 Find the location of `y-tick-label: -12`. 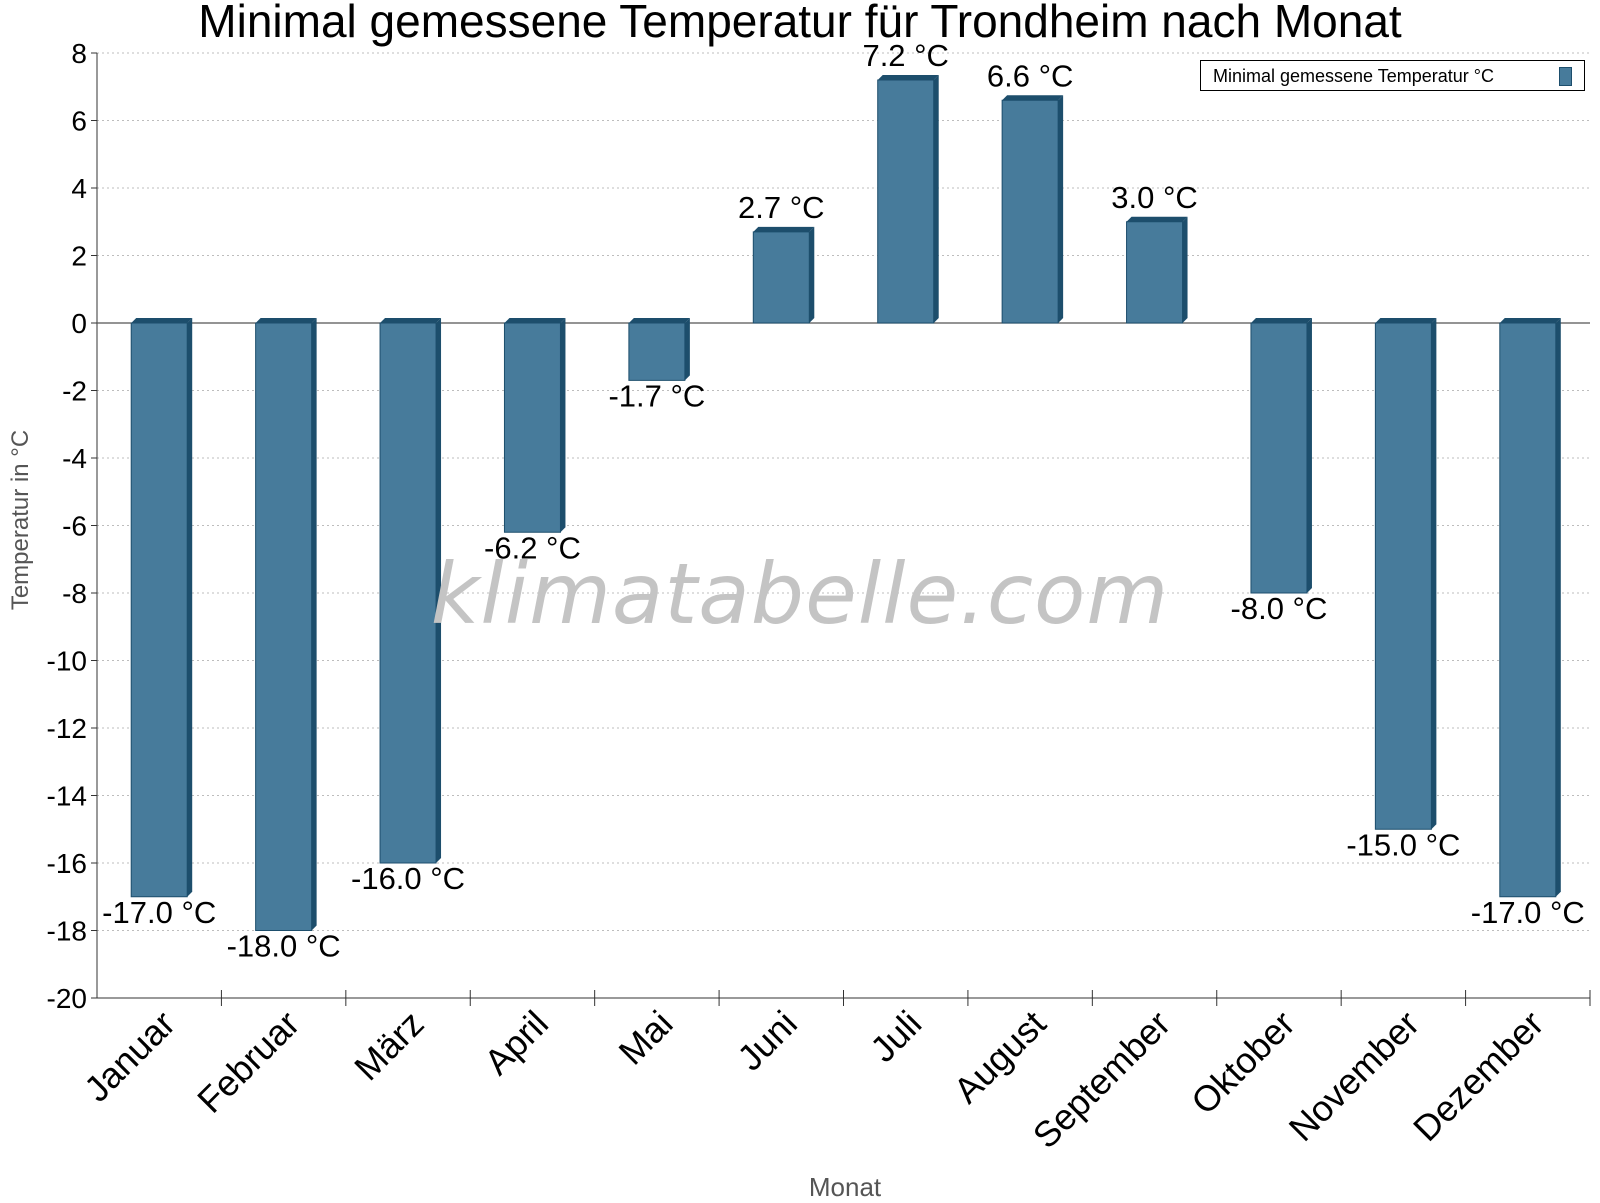

y-tick-label: -12 is located at coordinates (67, 728).